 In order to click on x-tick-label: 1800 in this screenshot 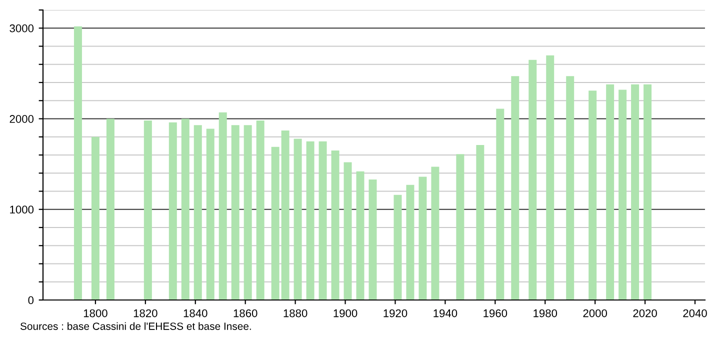, I will do `click(96, 313)`.